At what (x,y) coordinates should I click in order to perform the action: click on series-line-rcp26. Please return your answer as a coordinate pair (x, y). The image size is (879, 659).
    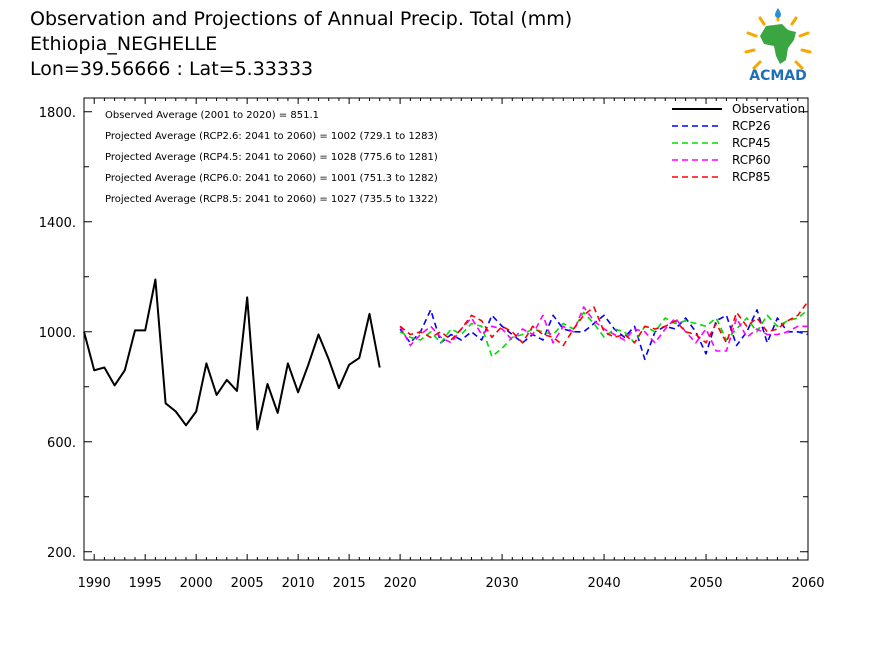
    Looking at the image, I should click on (604, 334).